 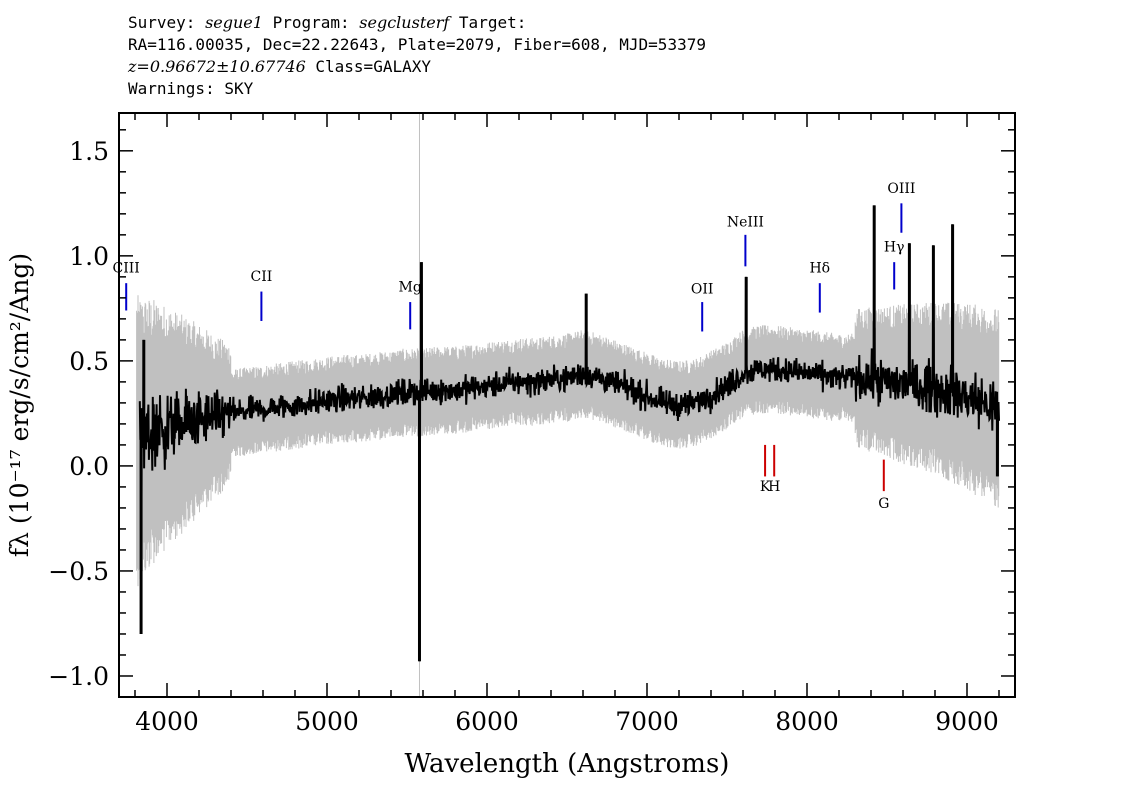 What do you see at coordinates (567, 764) in the screenshot?
I see `x-axis-label: Wavelength (Angstroms)` at bounding box center [567, 764].